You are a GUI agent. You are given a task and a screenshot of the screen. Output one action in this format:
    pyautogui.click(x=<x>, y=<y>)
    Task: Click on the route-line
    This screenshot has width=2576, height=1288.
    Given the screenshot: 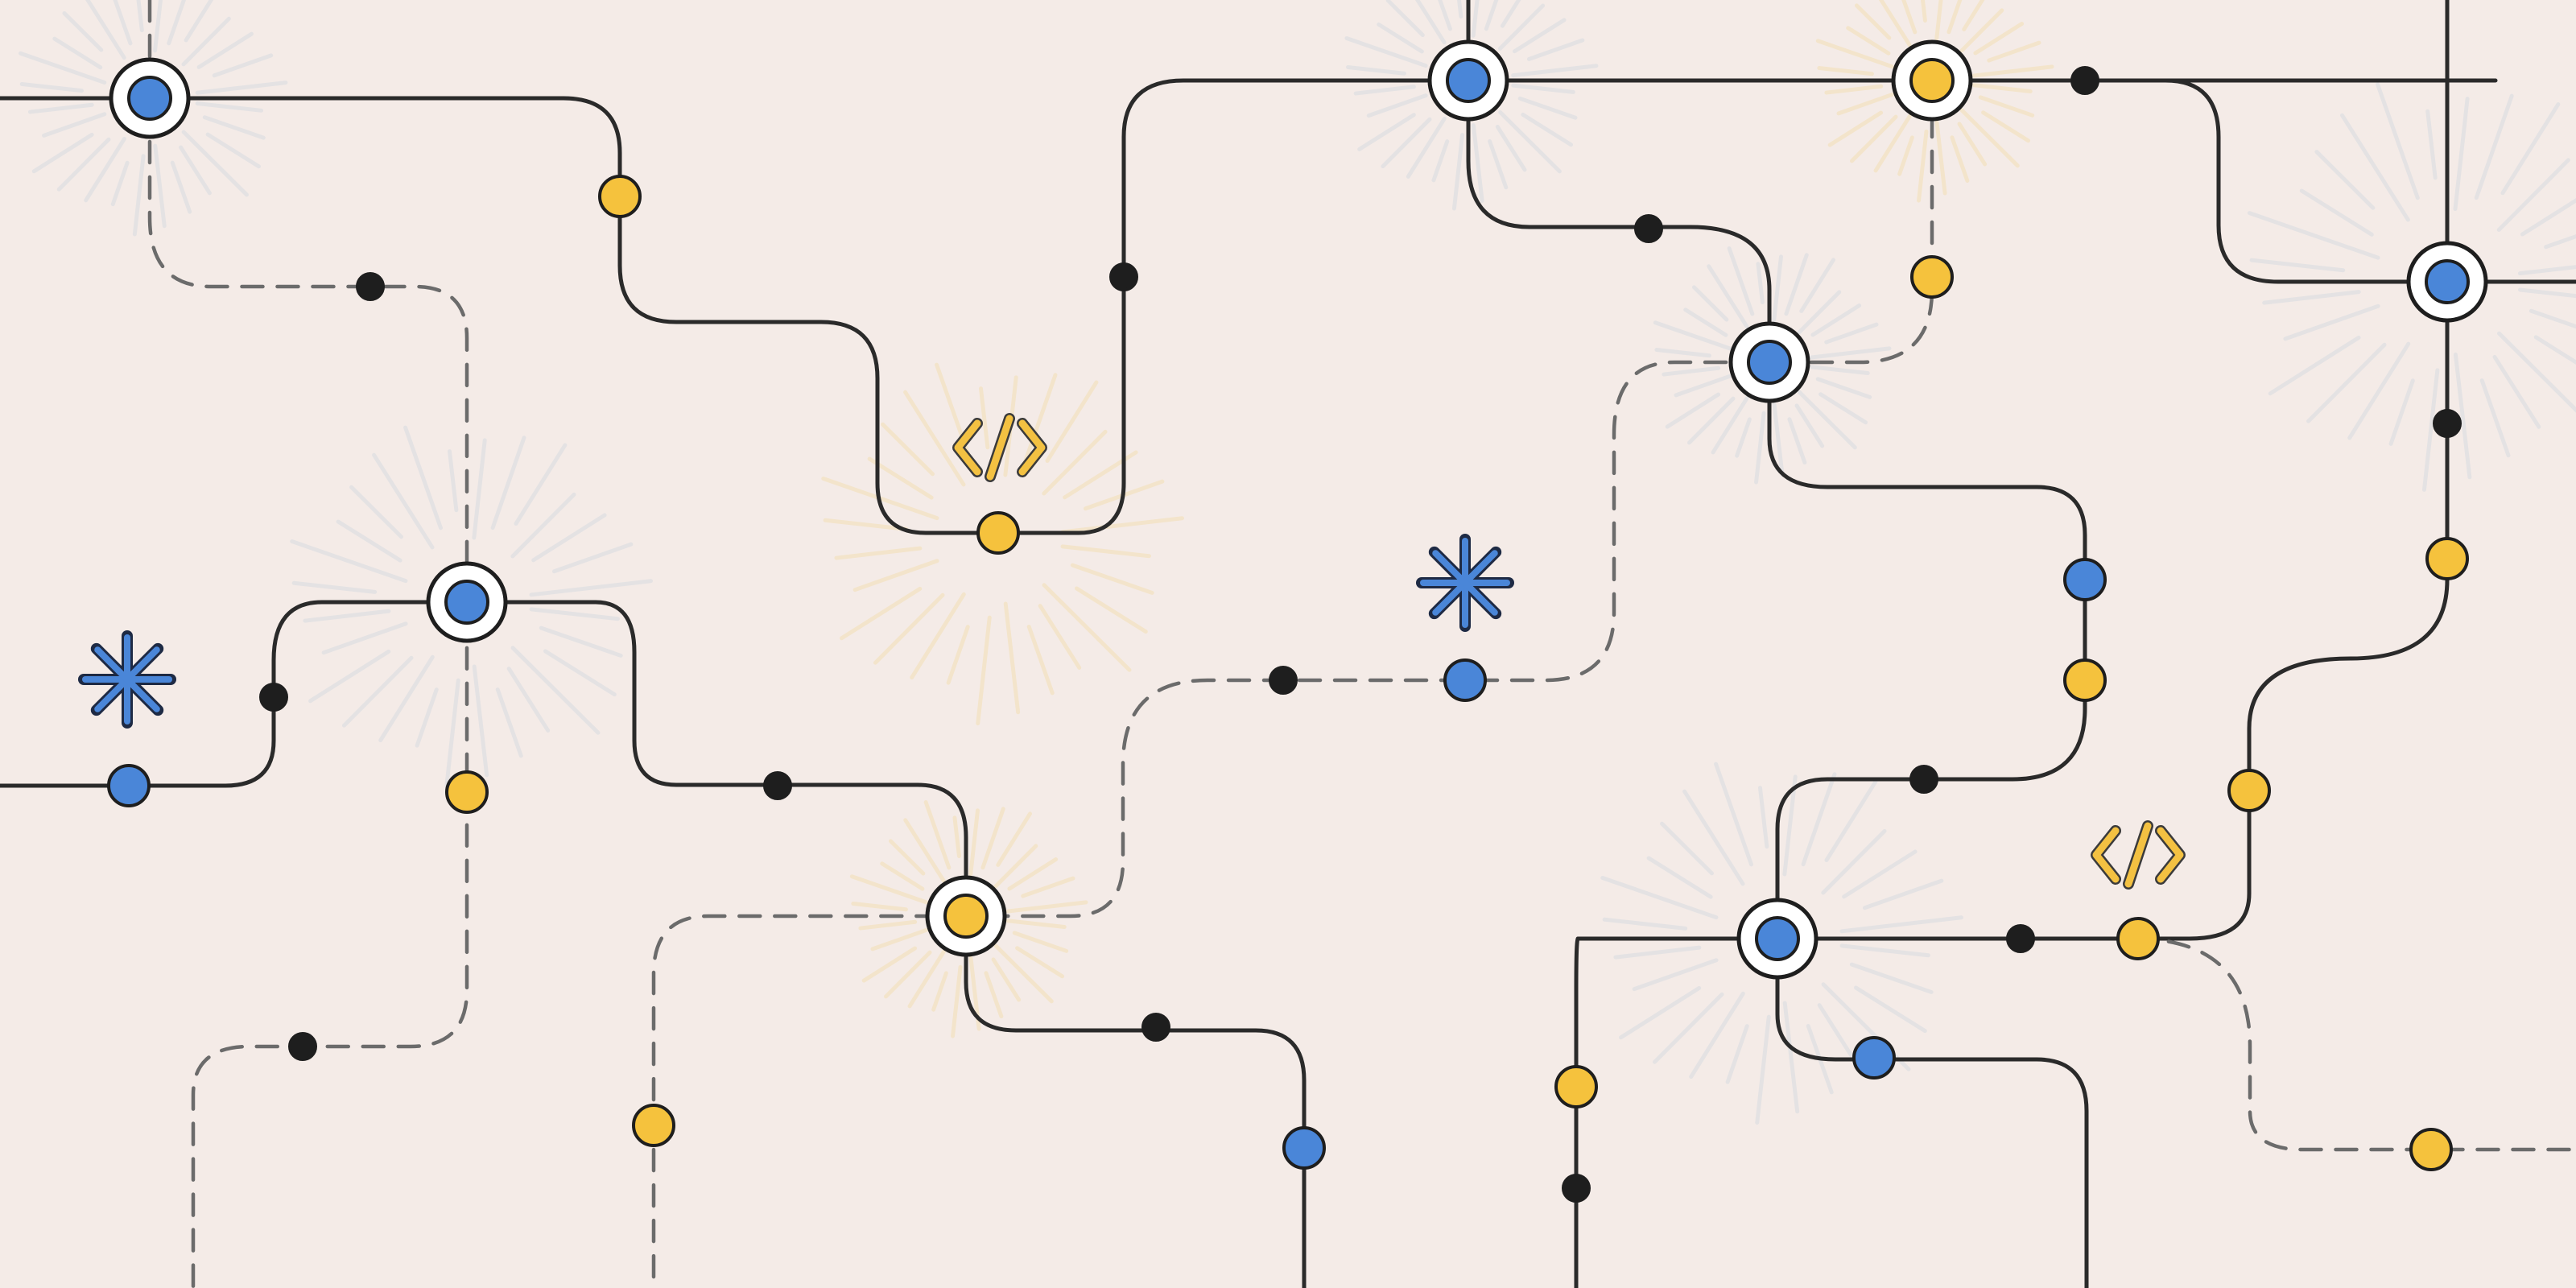 What is the action you would take?
    pyautogui.click(x=2369, y=181)
    